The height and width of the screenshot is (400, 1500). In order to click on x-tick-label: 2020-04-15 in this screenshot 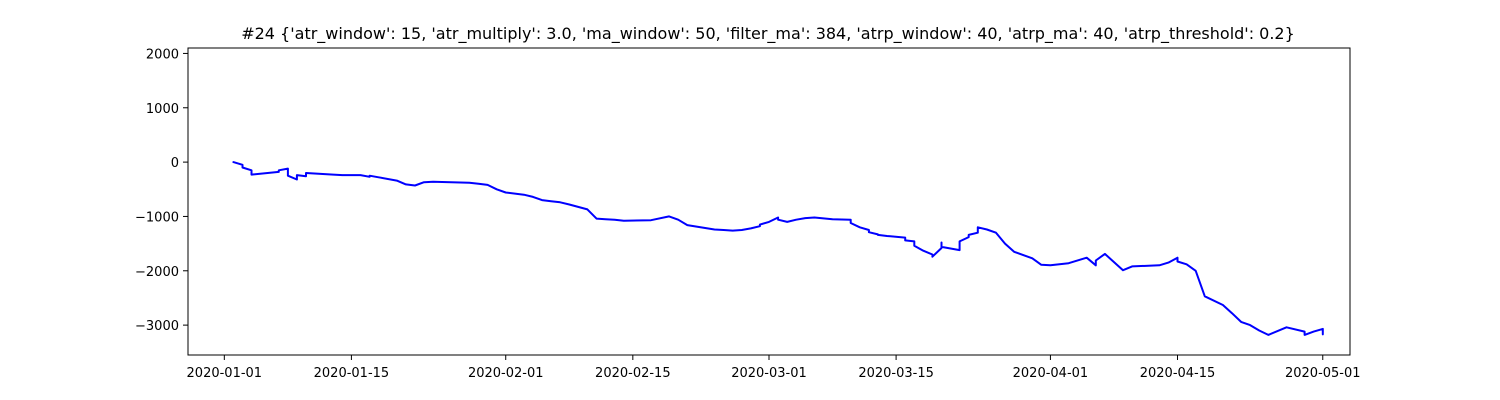, I will do `click(1178, 373)`.